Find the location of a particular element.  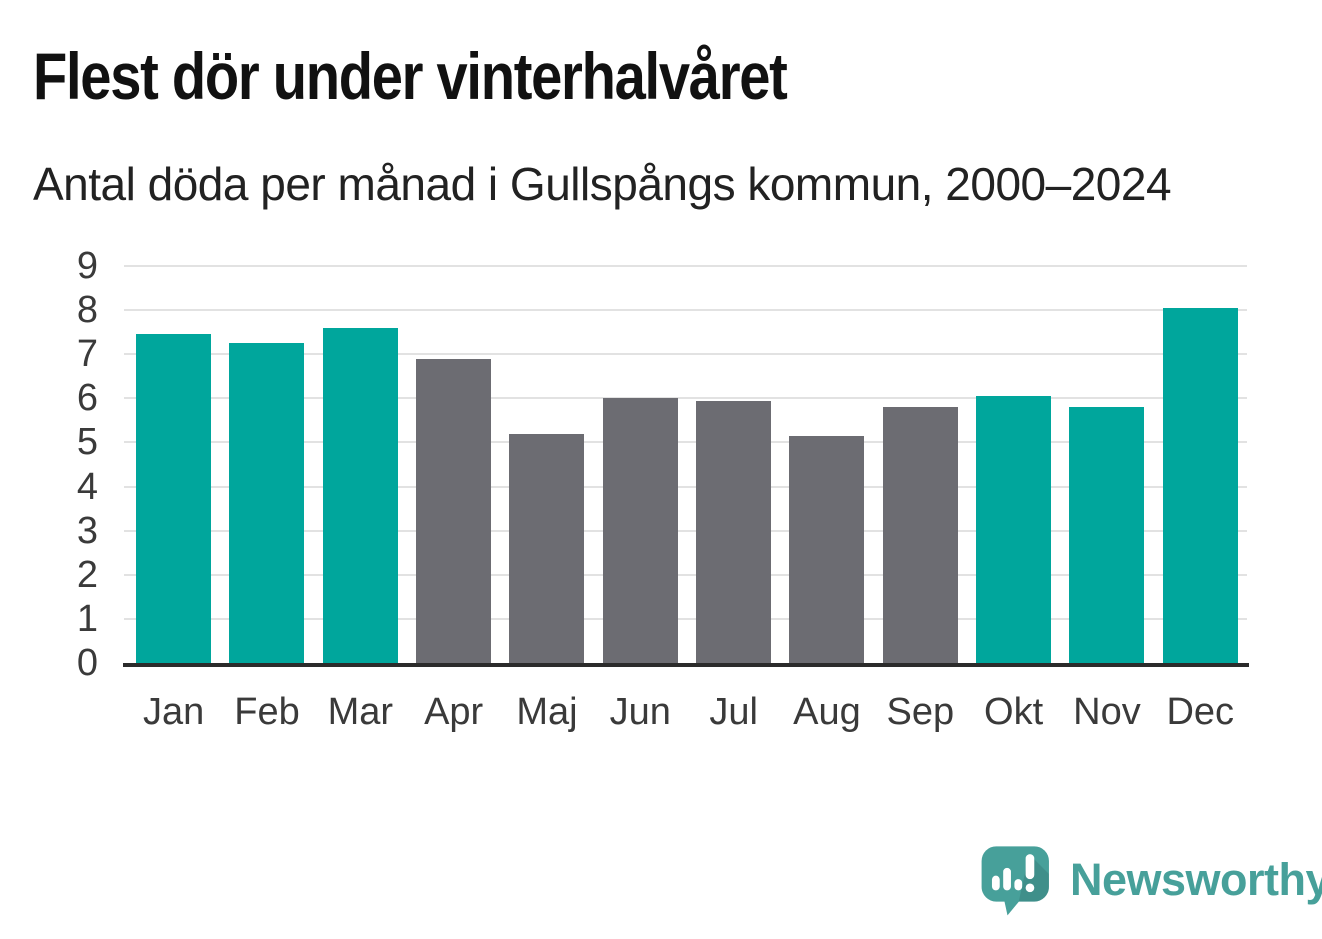

x-label-sep: Sep is located at coordinates (920, 712).